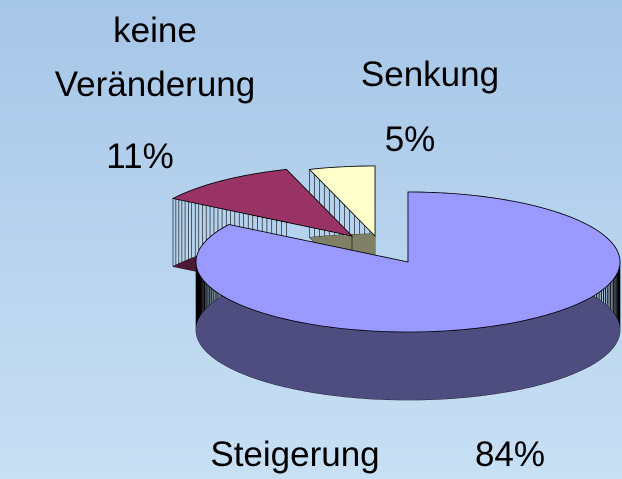  Describe the element at coordinates (295, 454) in the screenshot. I see `category-label: Steigerung` at that location.